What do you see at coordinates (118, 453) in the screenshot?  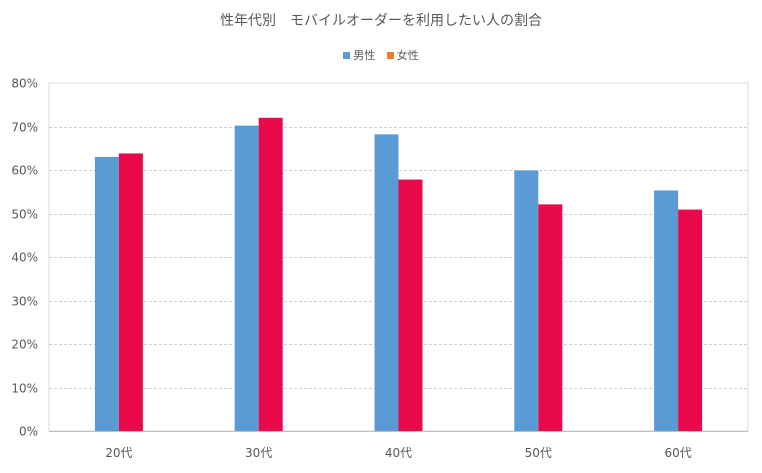 I see `x-tick-label: 20代` at bounding box center [118, 453].